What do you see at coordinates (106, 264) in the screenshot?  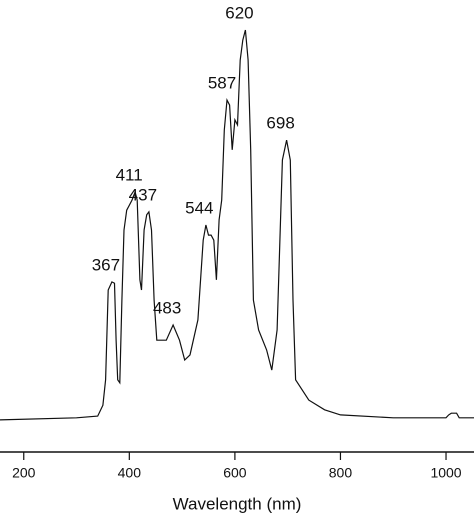 I see `peak-label: 367` at bounding box center [106, 264].